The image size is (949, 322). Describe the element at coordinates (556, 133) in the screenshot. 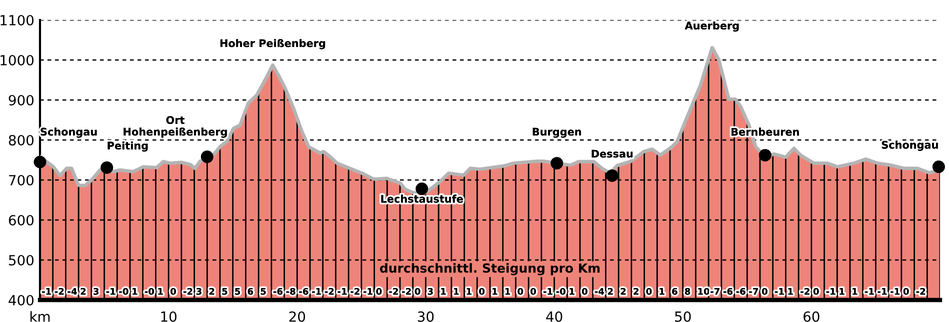

I see `annotation: Burggen` at that location.